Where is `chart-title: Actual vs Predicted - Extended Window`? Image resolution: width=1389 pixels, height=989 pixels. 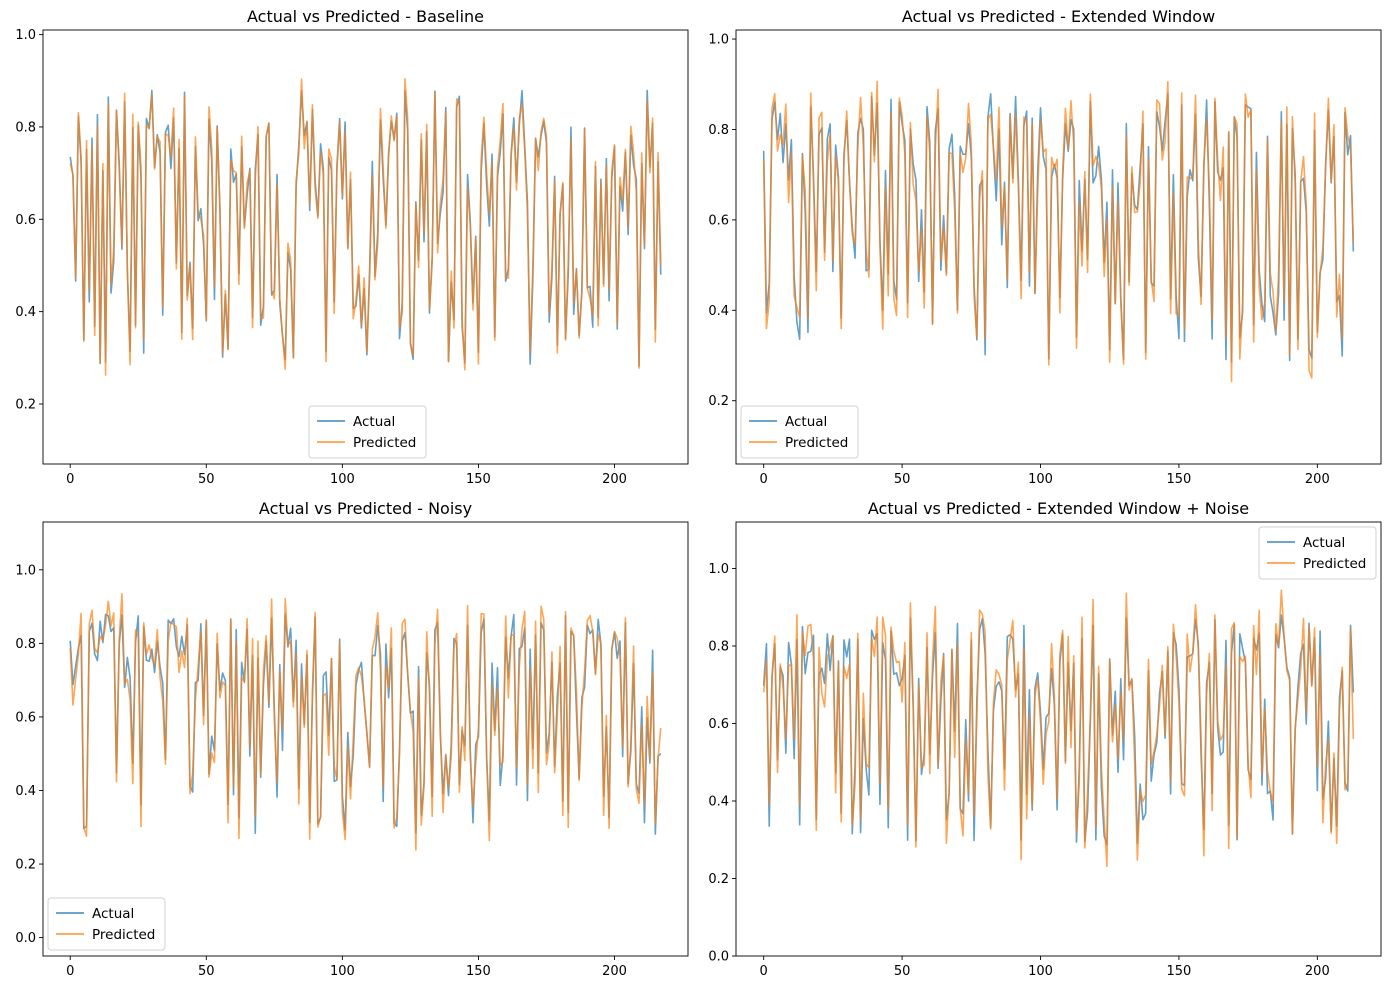
chart-title: Actual vs Predicted - Extended Window is located at coordinates (1058, 16).